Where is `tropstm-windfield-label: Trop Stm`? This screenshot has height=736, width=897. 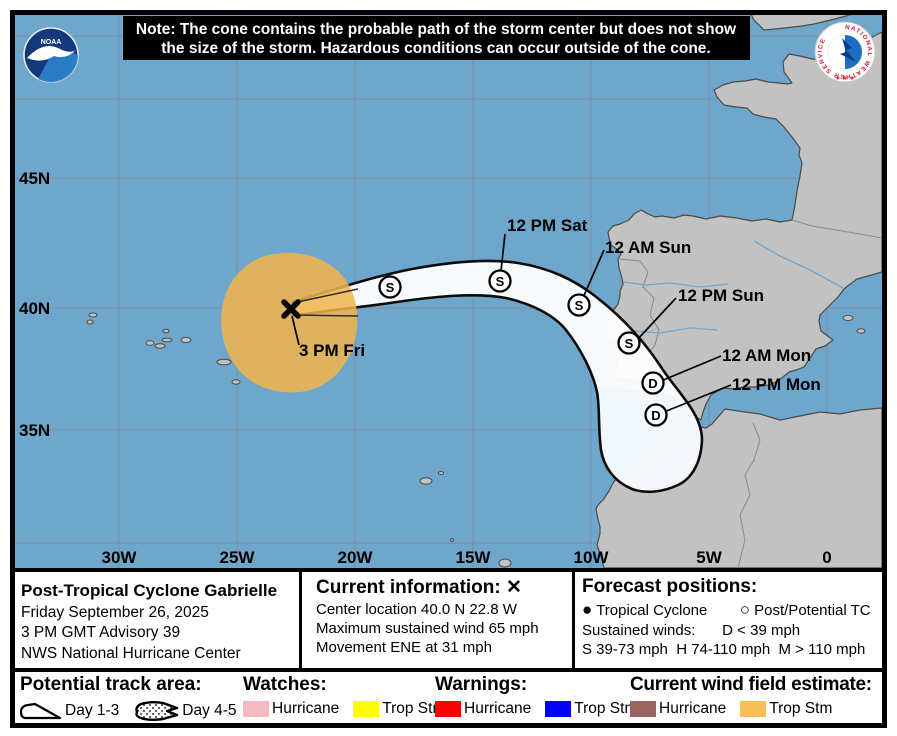 tropstm-windfield-label: Trop Stm is located at coordinates (801, 708).